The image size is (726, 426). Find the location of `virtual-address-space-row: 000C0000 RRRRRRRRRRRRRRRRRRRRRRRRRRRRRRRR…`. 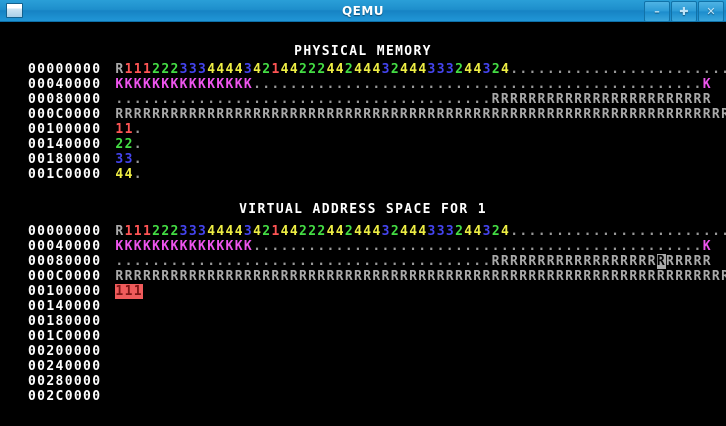

virtual-address-space-row: 000C0000 RRRRRRRRRRRRRRRRRRRRRRRRRRRRRRRR… is located at coordinates (377, 276).